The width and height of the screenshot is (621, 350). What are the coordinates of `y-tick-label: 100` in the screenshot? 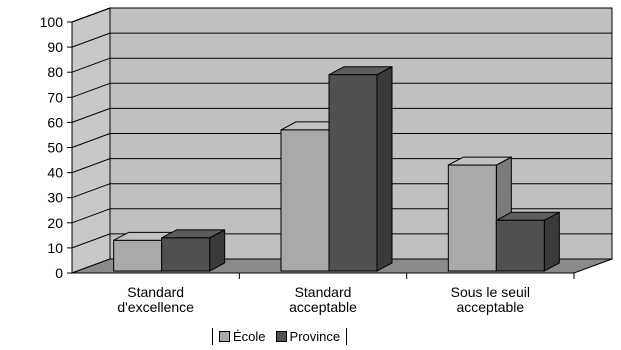 It's located at (52, 22).